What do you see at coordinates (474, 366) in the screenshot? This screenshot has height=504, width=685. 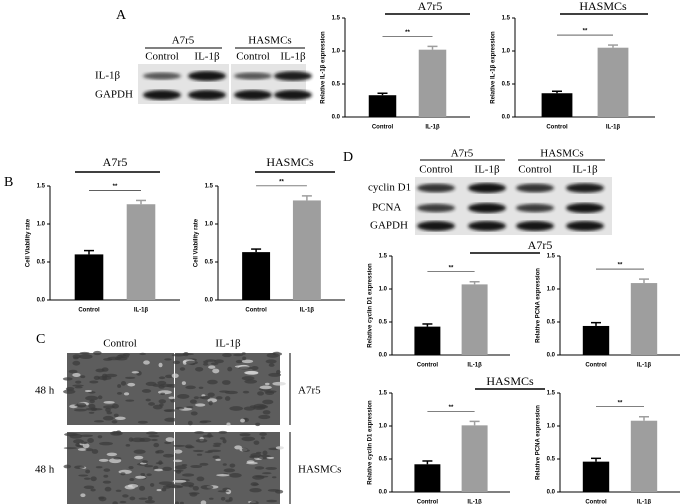 I see `x-tick-label: IL-1β` at bounding box center [474, 366].